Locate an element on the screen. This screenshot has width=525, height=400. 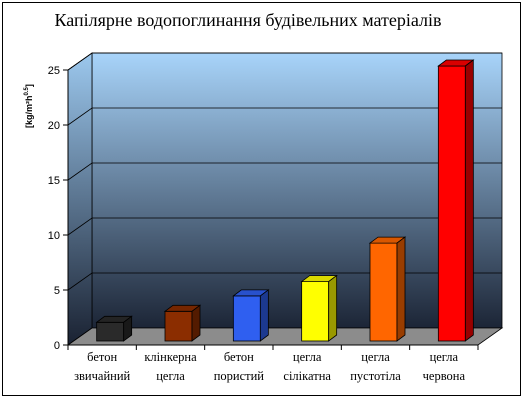
y-tick-label: 25 is located at coordinates (54, 71).